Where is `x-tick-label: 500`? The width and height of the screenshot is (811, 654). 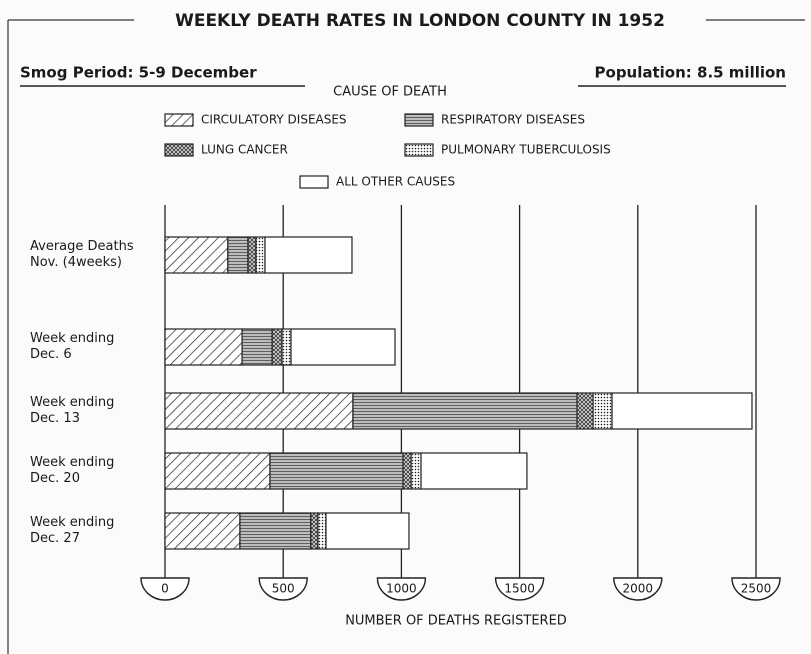 x-tick-label: 500 is located at coordinates (283, 589).